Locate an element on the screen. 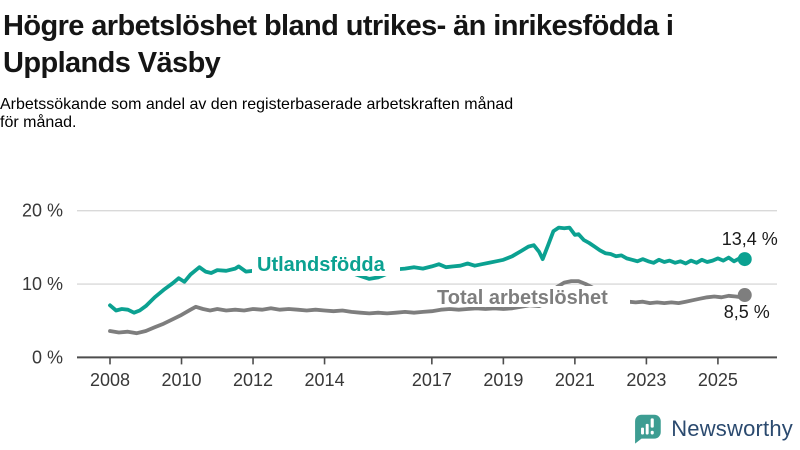 The width and height of the screenshot is (800, 450). x-tick-label-2023: 2023 is located at coordinates (646, 380).